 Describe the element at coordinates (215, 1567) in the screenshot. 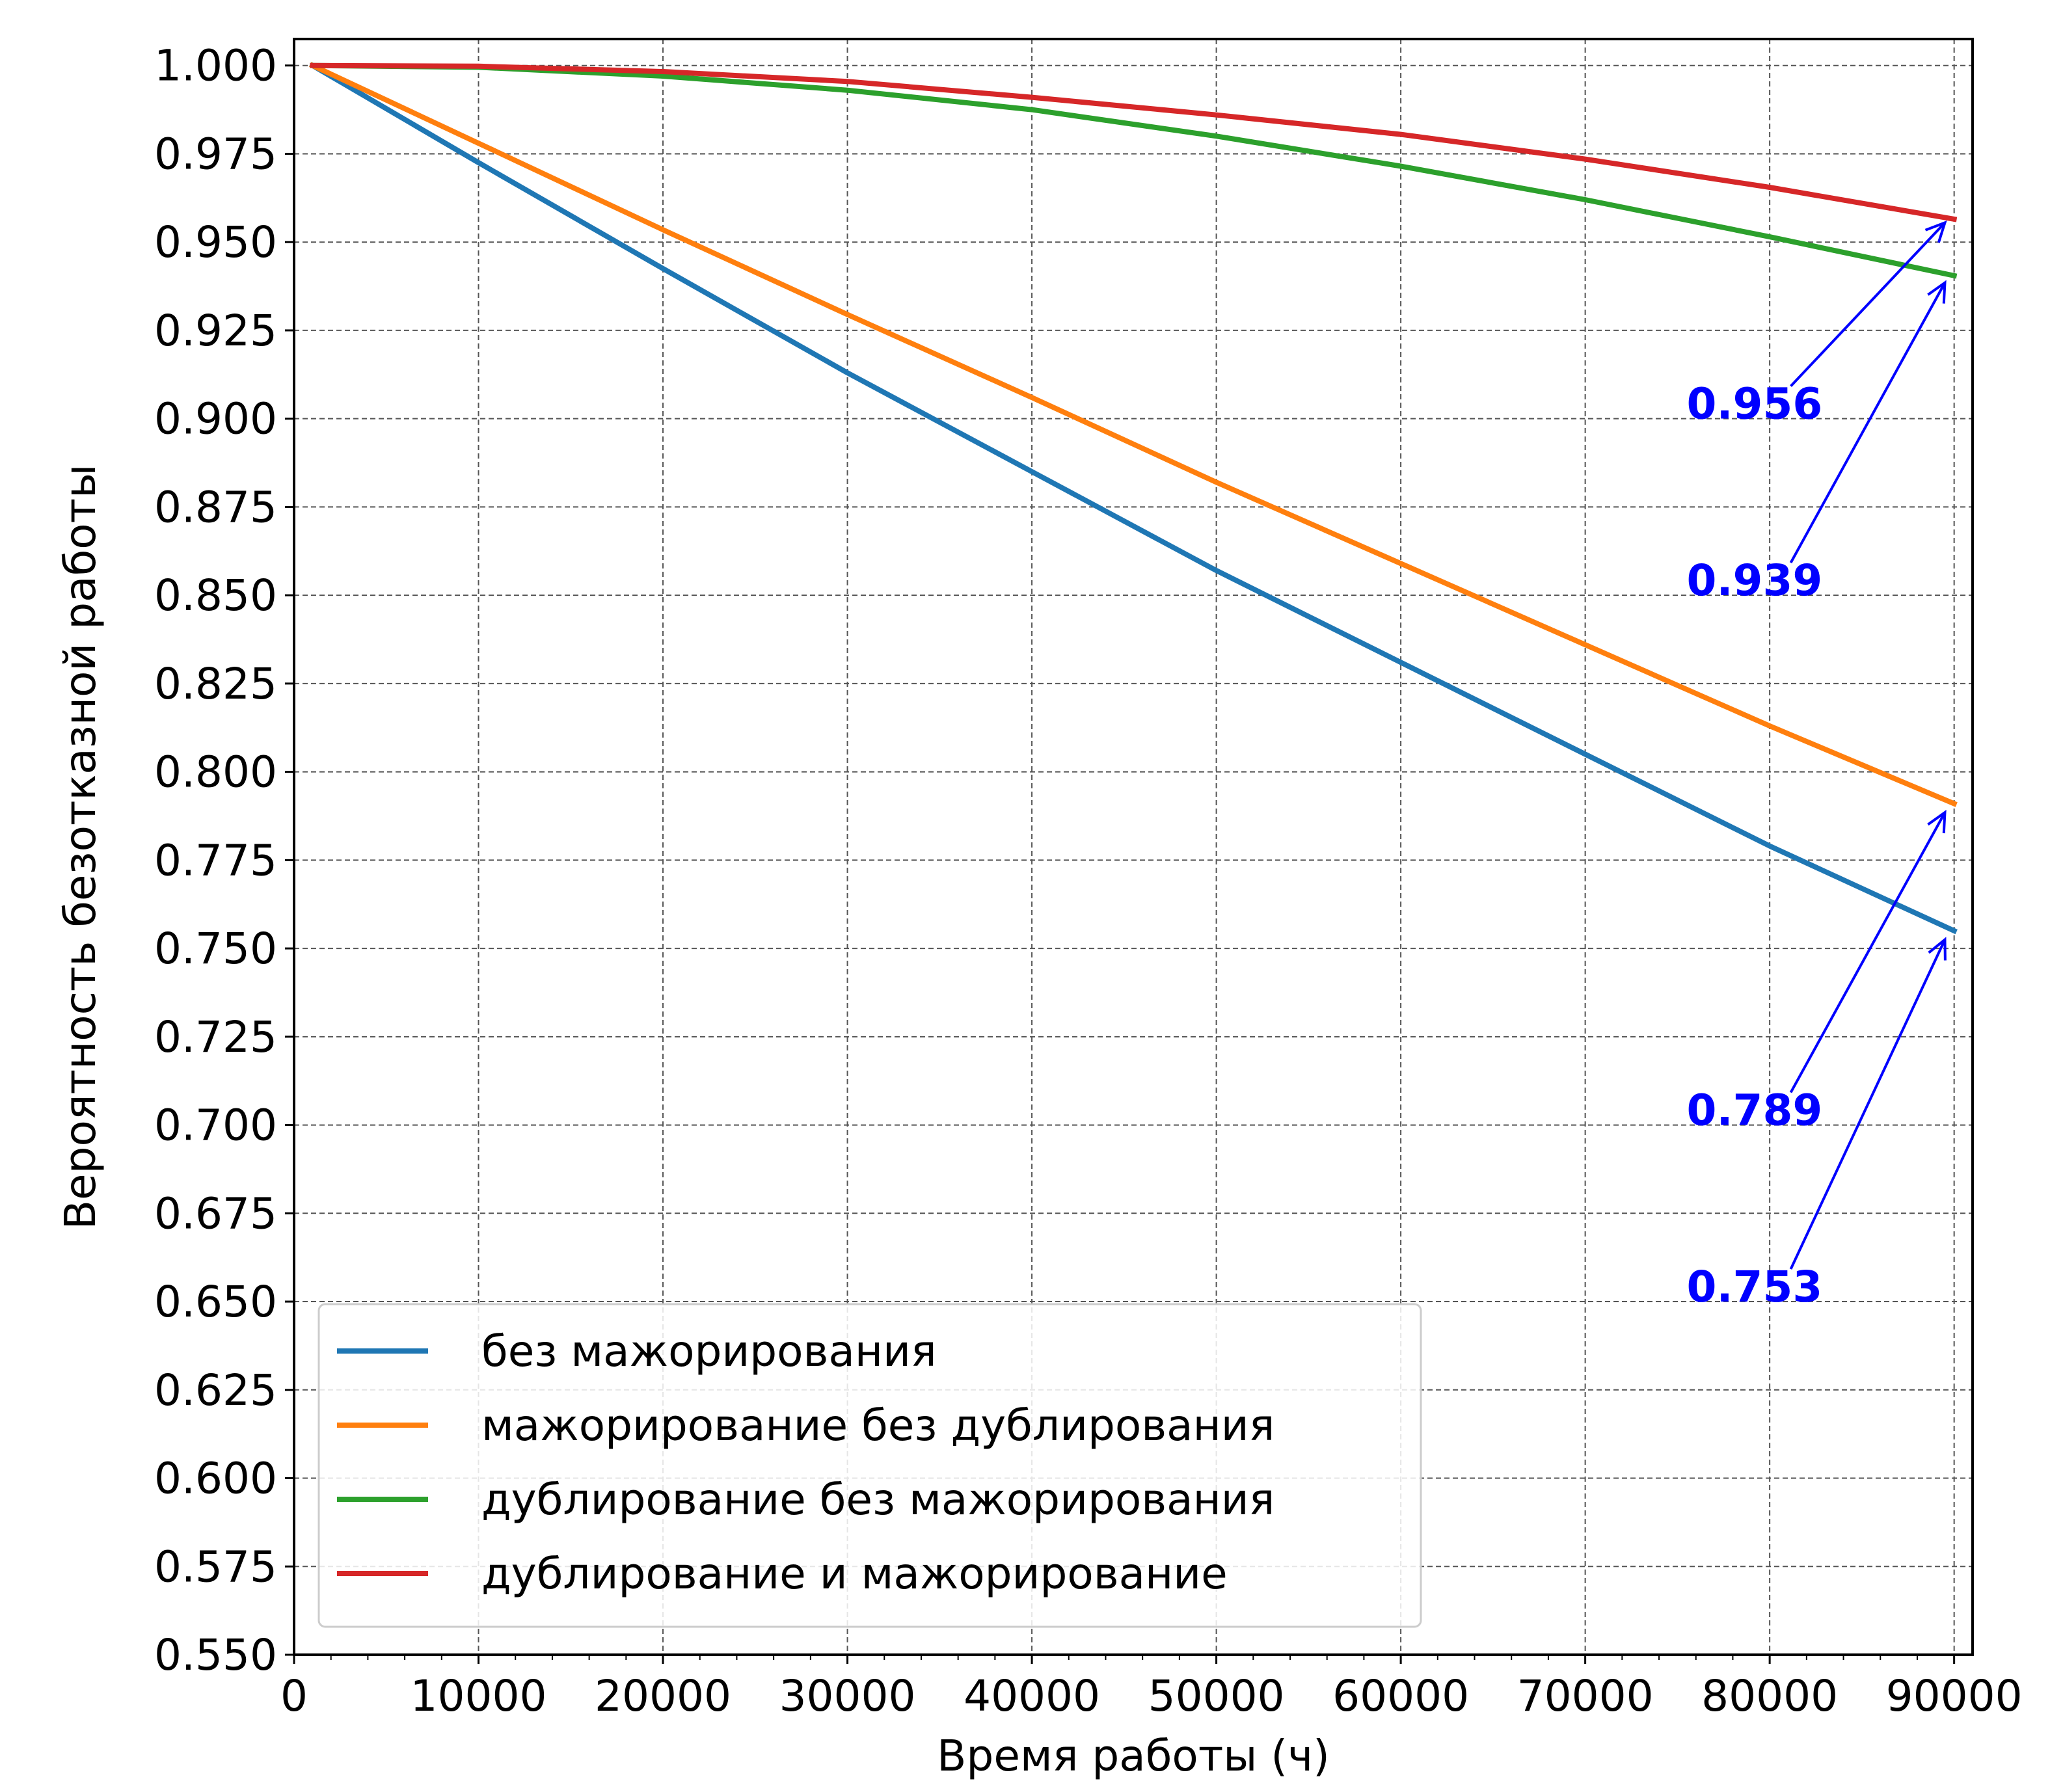

I see `y-tick-label: 0.575` at that location.